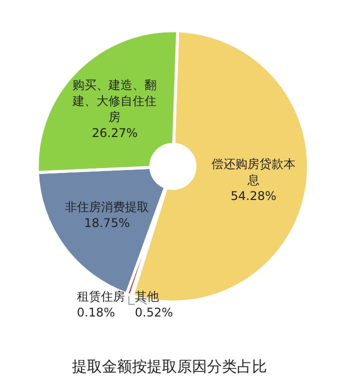  Describe the element at coordinates (107, 223) in the screenshot. I see `data-label: 18.75%` at that location.